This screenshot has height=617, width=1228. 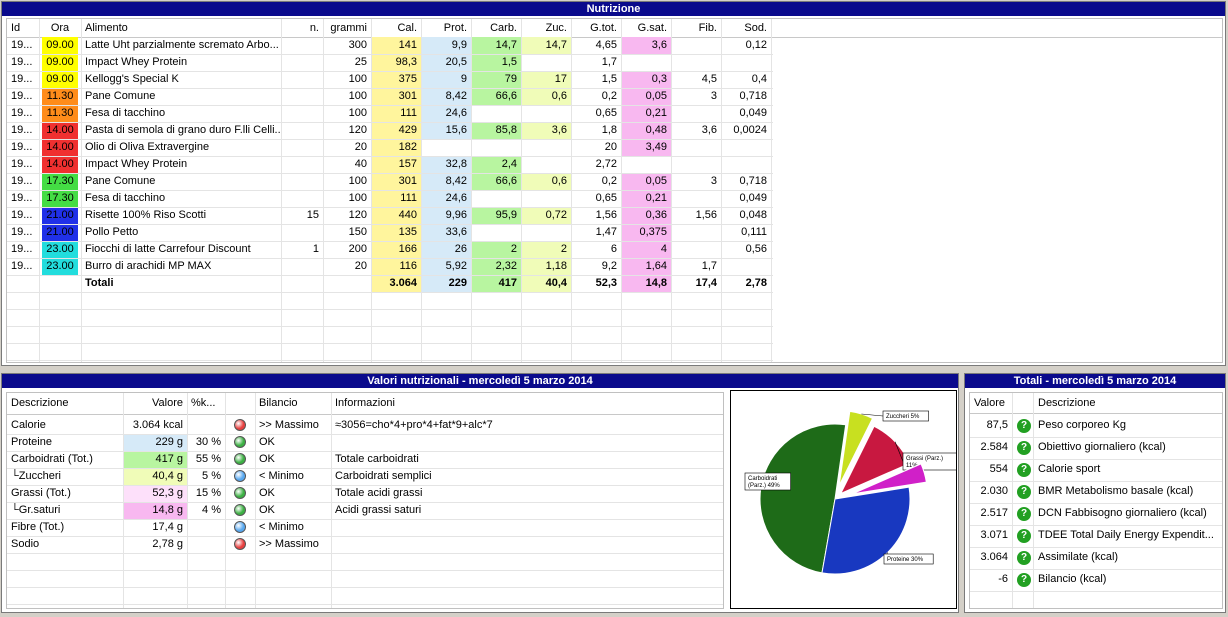 What do you see at coordinates (994, 491) in the screenshot?
I see `totali-value: 2.030` at bounding box center [994, 491].